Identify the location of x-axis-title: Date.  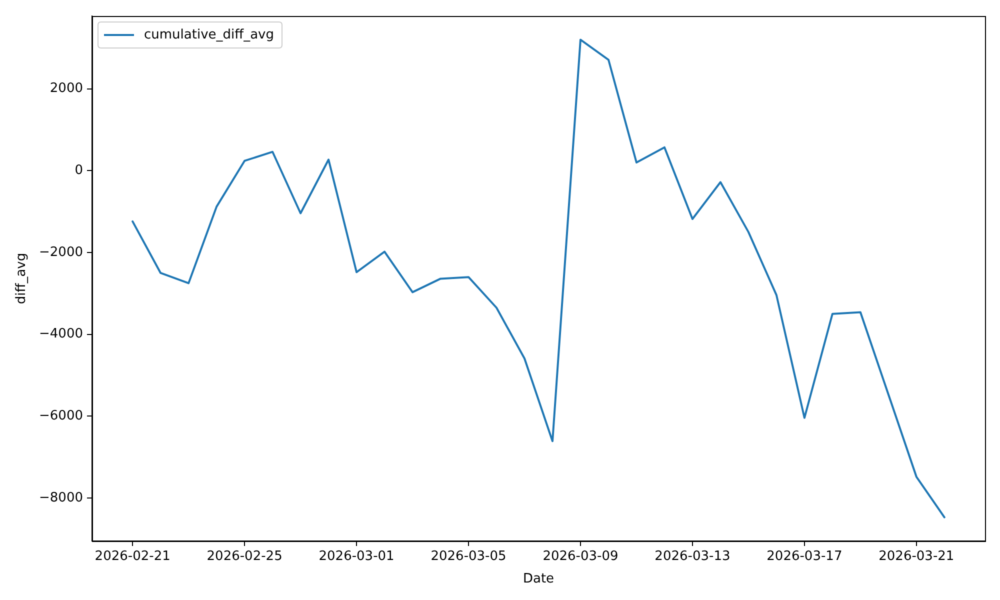
(538, 579).